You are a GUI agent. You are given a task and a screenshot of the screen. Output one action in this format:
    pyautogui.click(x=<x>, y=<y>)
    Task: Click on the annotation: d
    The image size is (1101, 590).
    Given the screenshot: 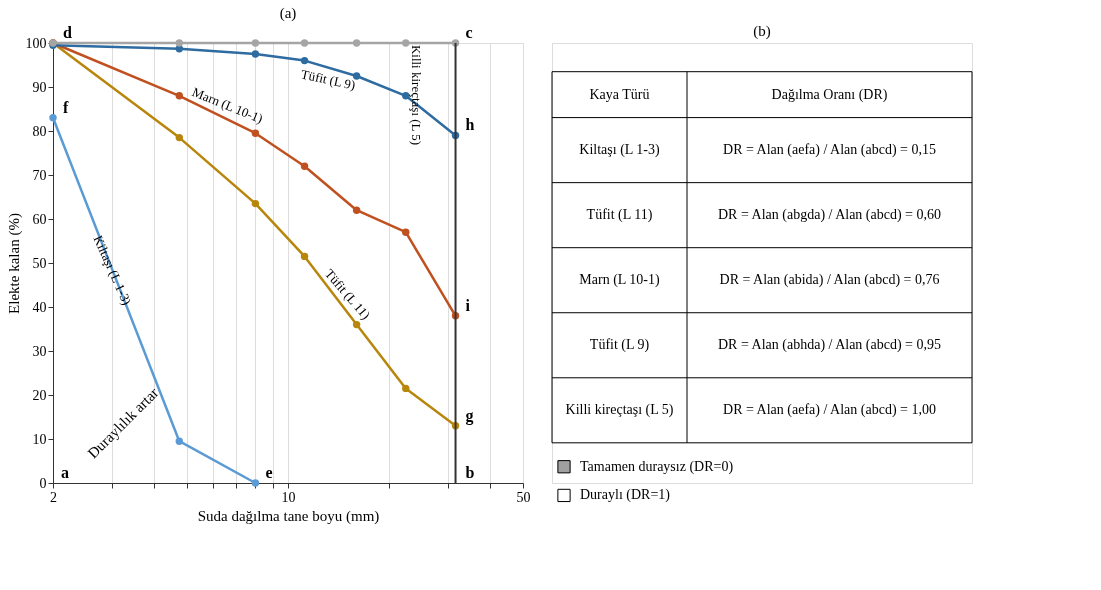 What is the action you would take?
    pyautogui.click(x=67, y=32)
    